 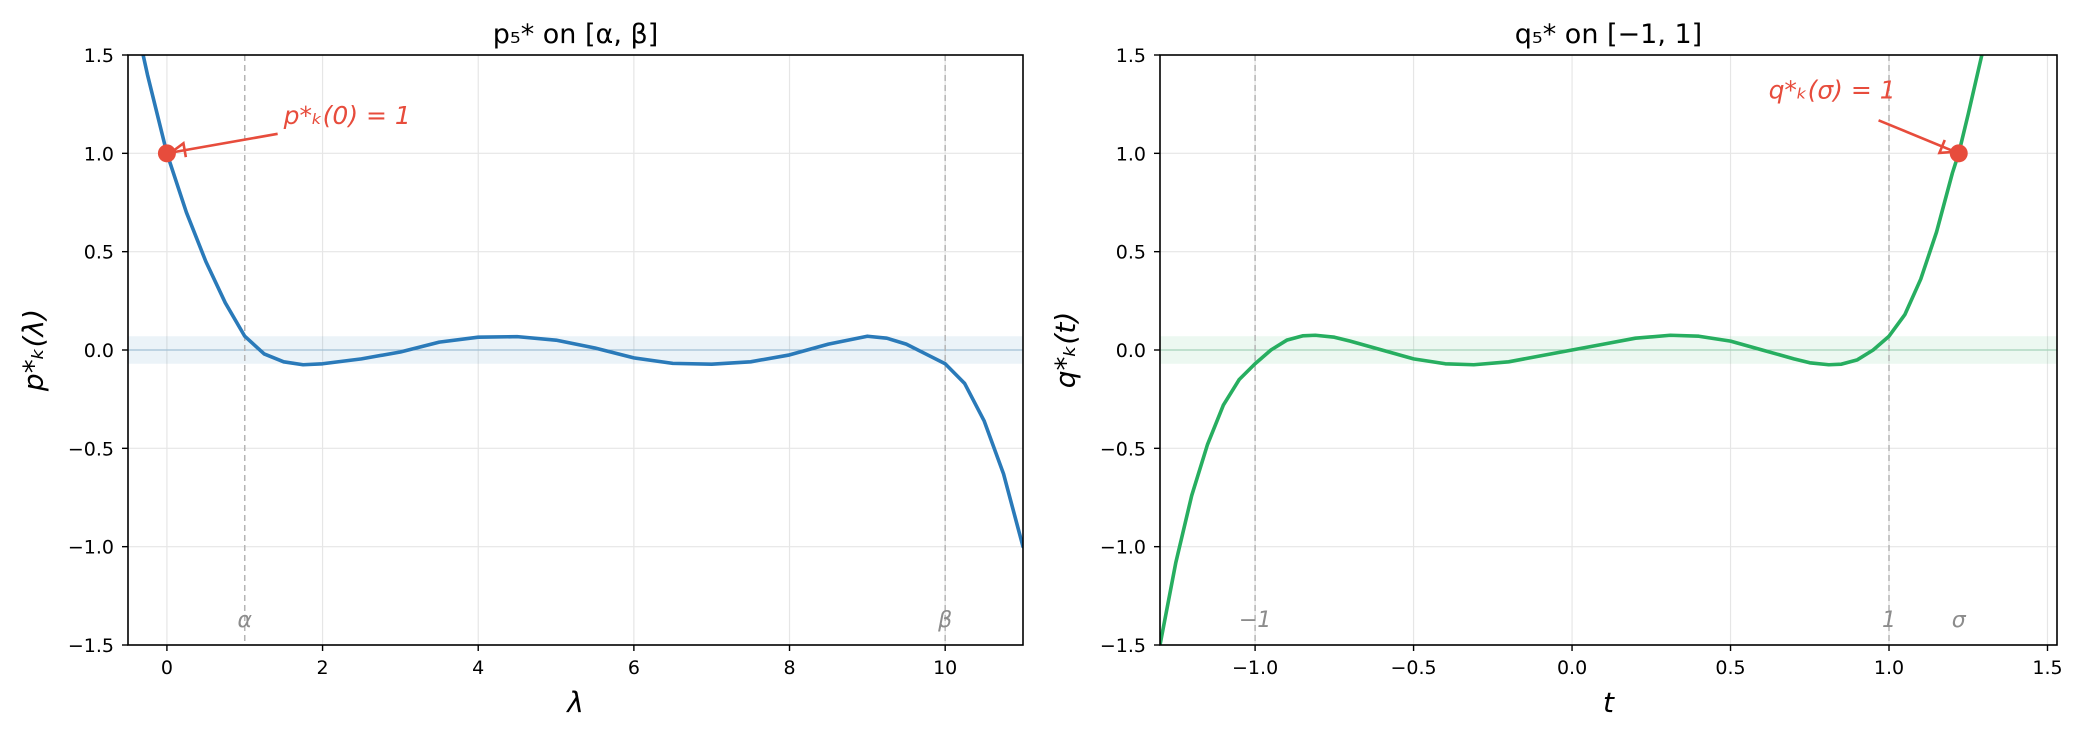 What do you see at coordinates (944, 620) in the screenshot?
I see `bound-label: β` at bounding box center [944, 620].